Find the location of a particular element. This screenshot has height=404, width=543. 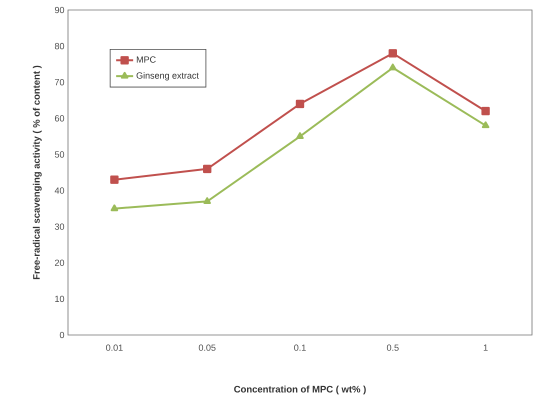

y-tick-label: 40 is located at coordinates (59, 190).